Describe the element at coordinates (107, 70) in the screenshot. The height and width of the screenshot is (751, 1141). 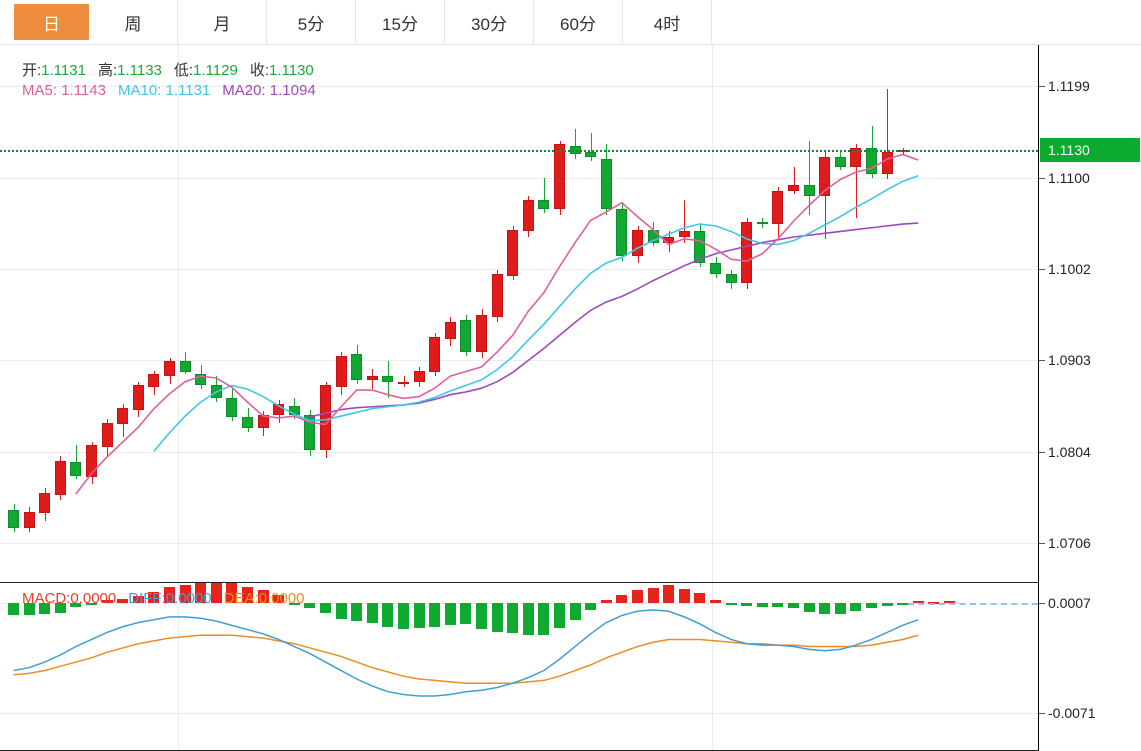
I see `high-label: 高:` at that location.